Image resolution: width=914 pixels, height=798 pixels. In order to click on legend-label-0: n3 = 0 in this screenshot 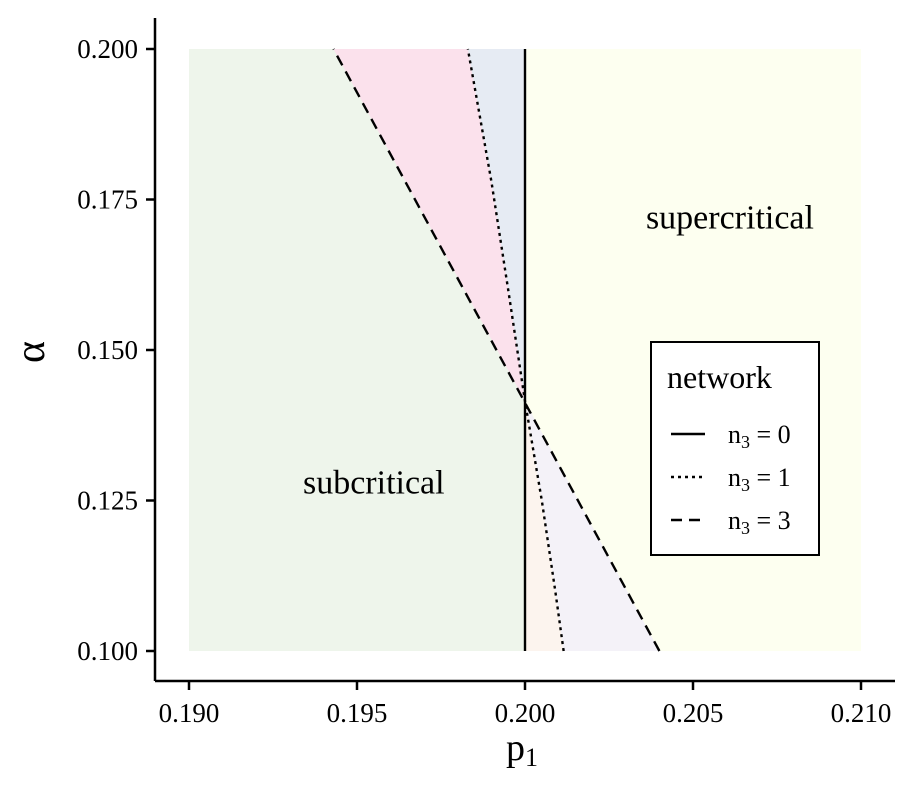, I will do `click(759, 436)`.